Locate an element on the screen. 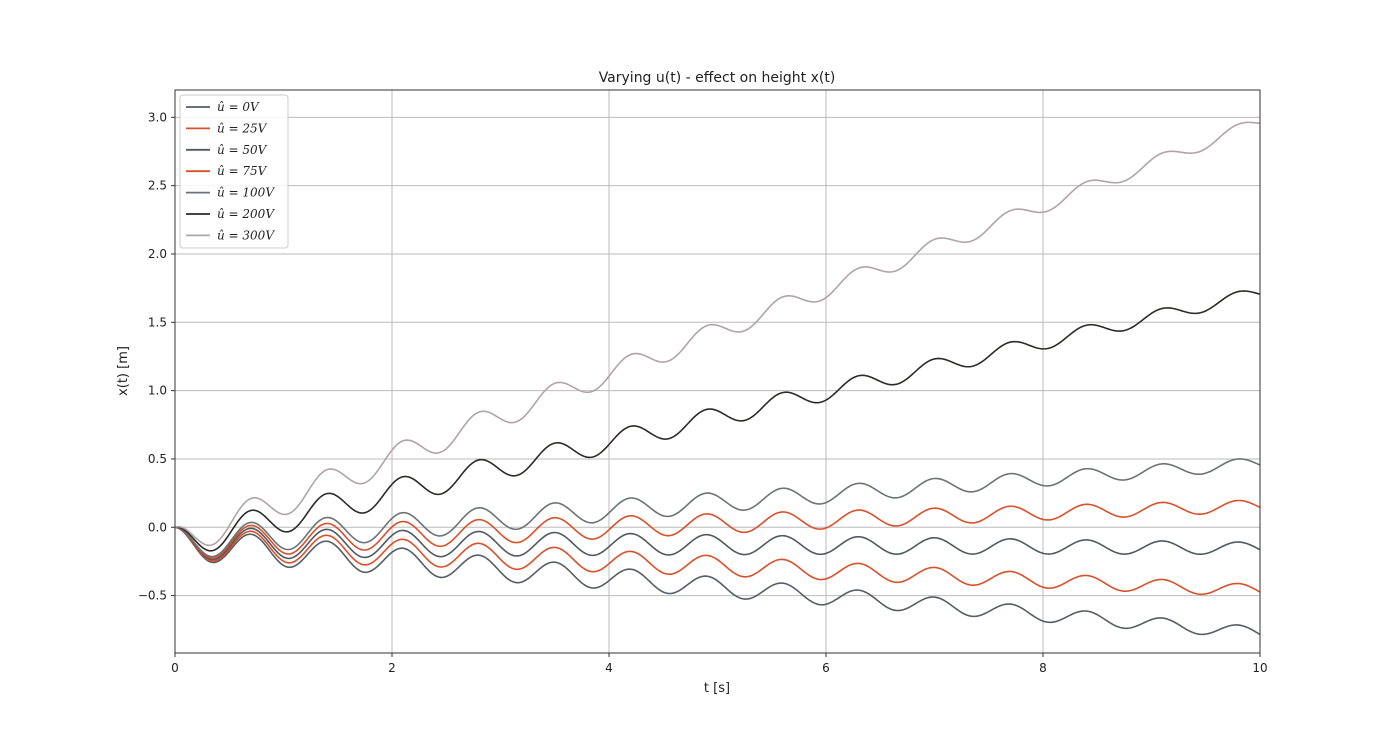 Image resolution: width=1400 pixels, height=747 pixels. legend-label: û = 300V is located at coordinates (246, 235).